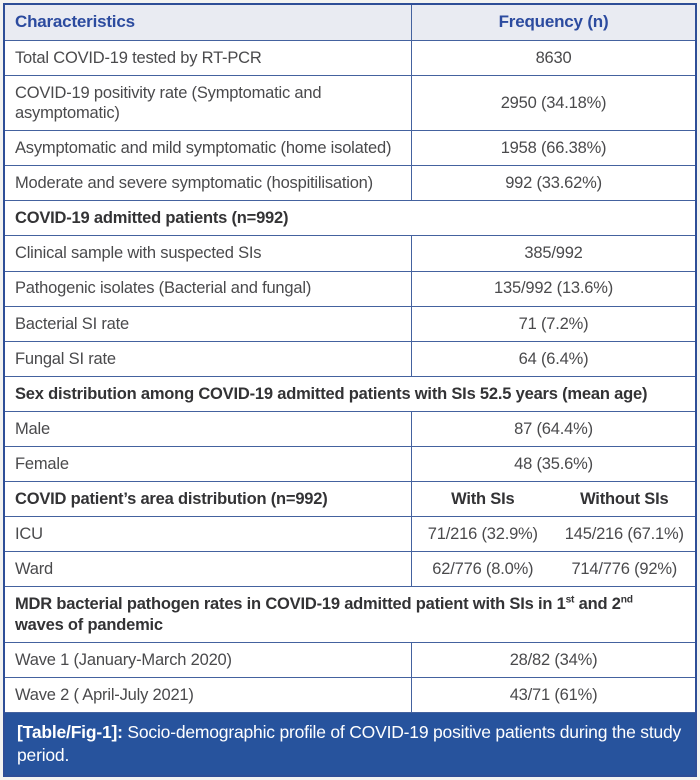 The width and height of the screenshot is (700, 780). What do you see at coordinates (553, 148) in the screenshot?
I see `row-value: 1958 (66.38%)` at bounding box center [553, 148].